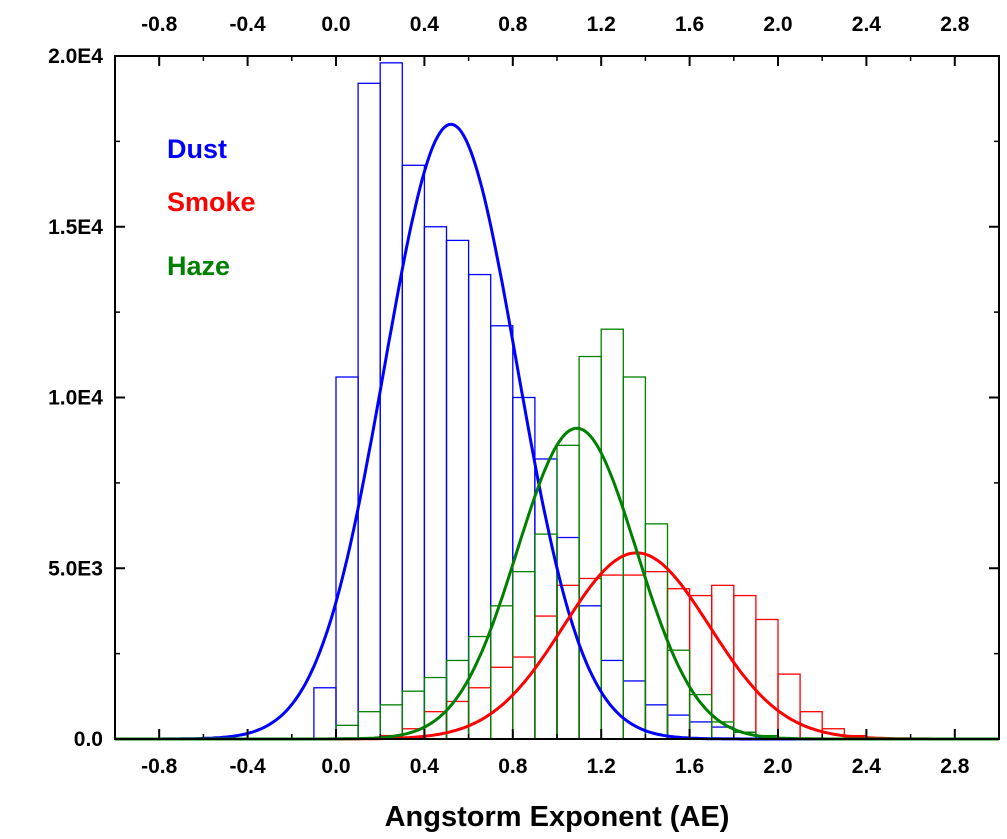  I want to click on x-tick-label-top-3: 0.4, so click(425, 24).